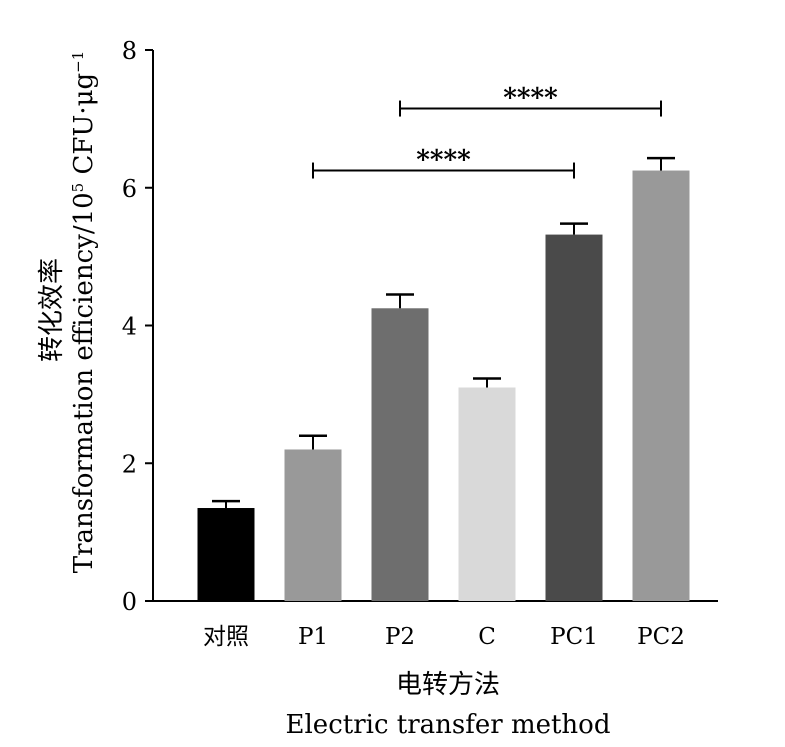 This screenshot has width=785, height=747. I want to click on x-tick-label: 对照, so click(226, 637).